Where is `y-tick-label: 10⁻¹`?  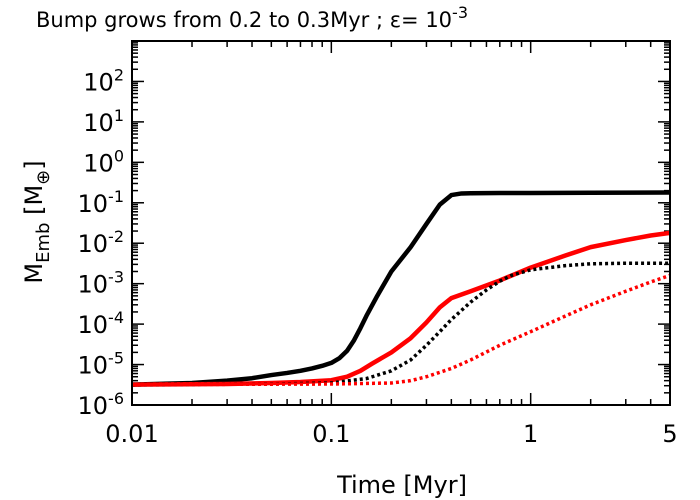 y-tick-label: 10⁻¹ is located at coordinates (101, 202).